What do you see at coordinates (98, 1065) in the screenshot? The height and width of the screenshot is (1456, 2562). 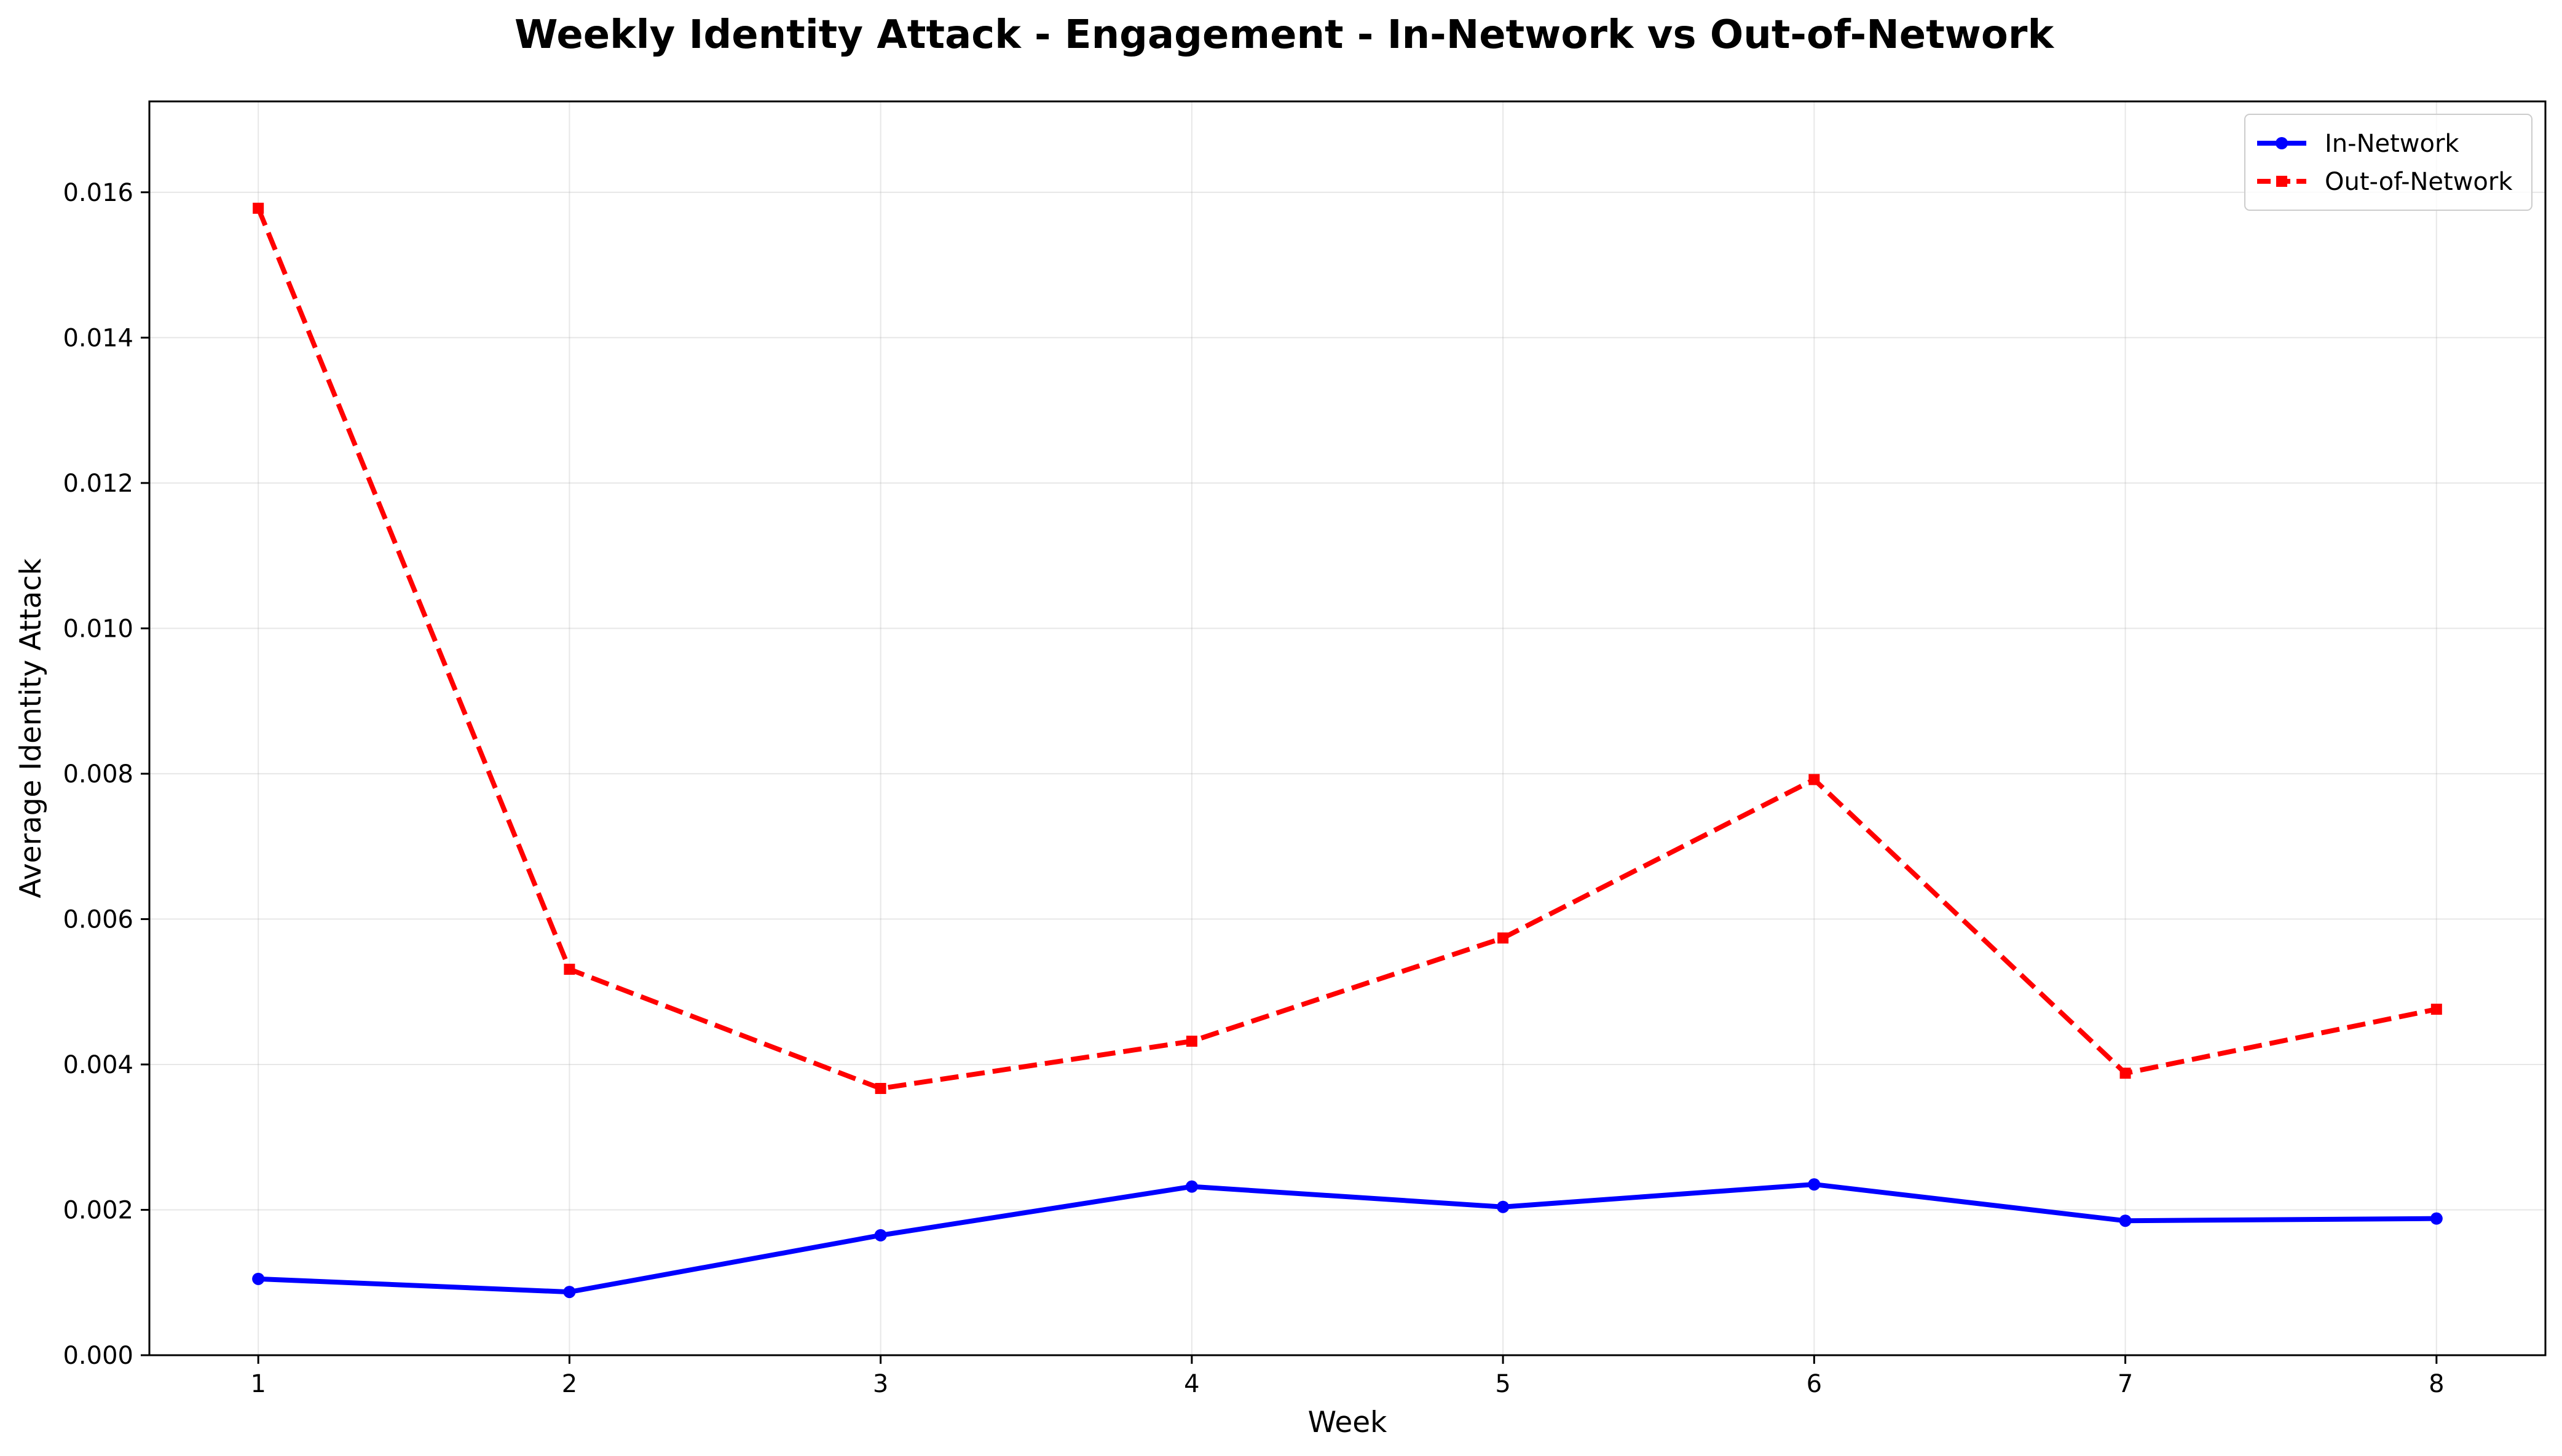 I see `y-tick-label: 0.004` at bounding box center [98, 1065].